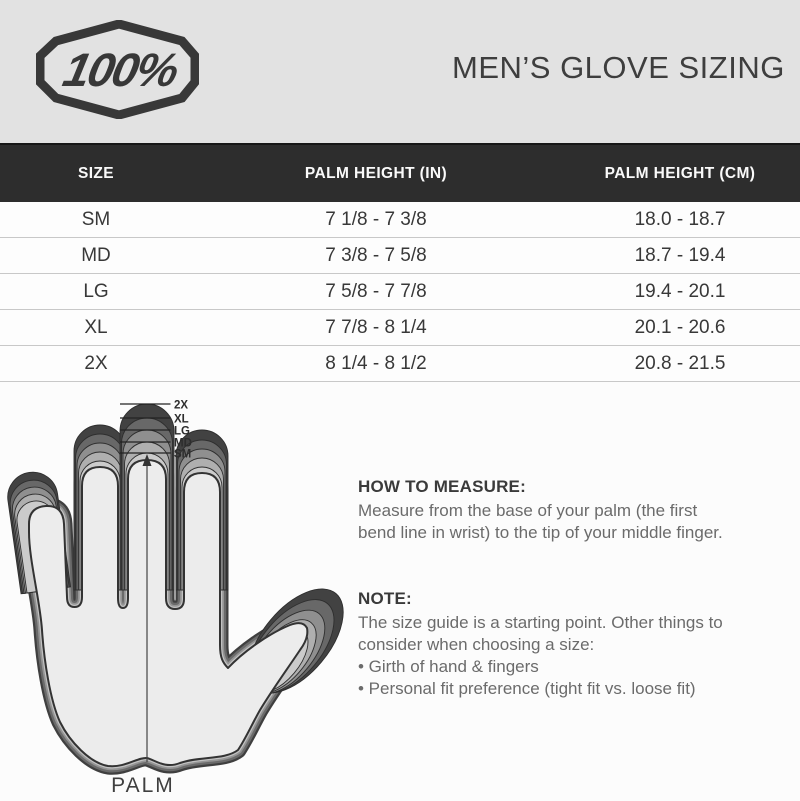  Describe the element at coordinates (680, 219) in the screenshot. I see `palm-cm-cell: 18.0 - 18.7` at that location.